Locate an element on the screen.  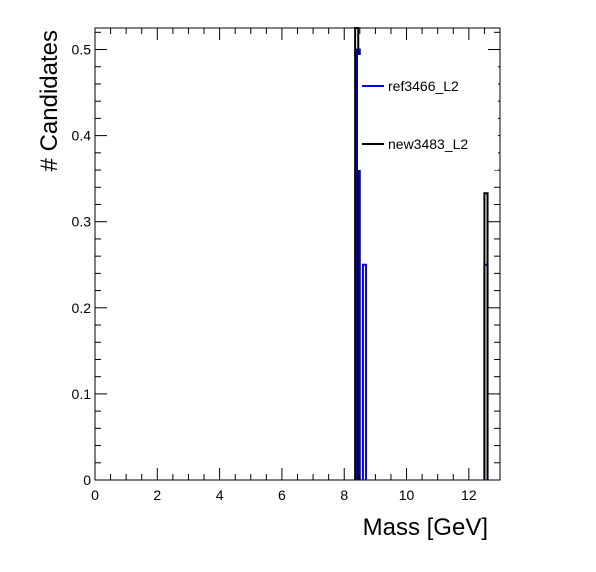
y-tick-label: 0.3 is located at coordinates (82, 222).